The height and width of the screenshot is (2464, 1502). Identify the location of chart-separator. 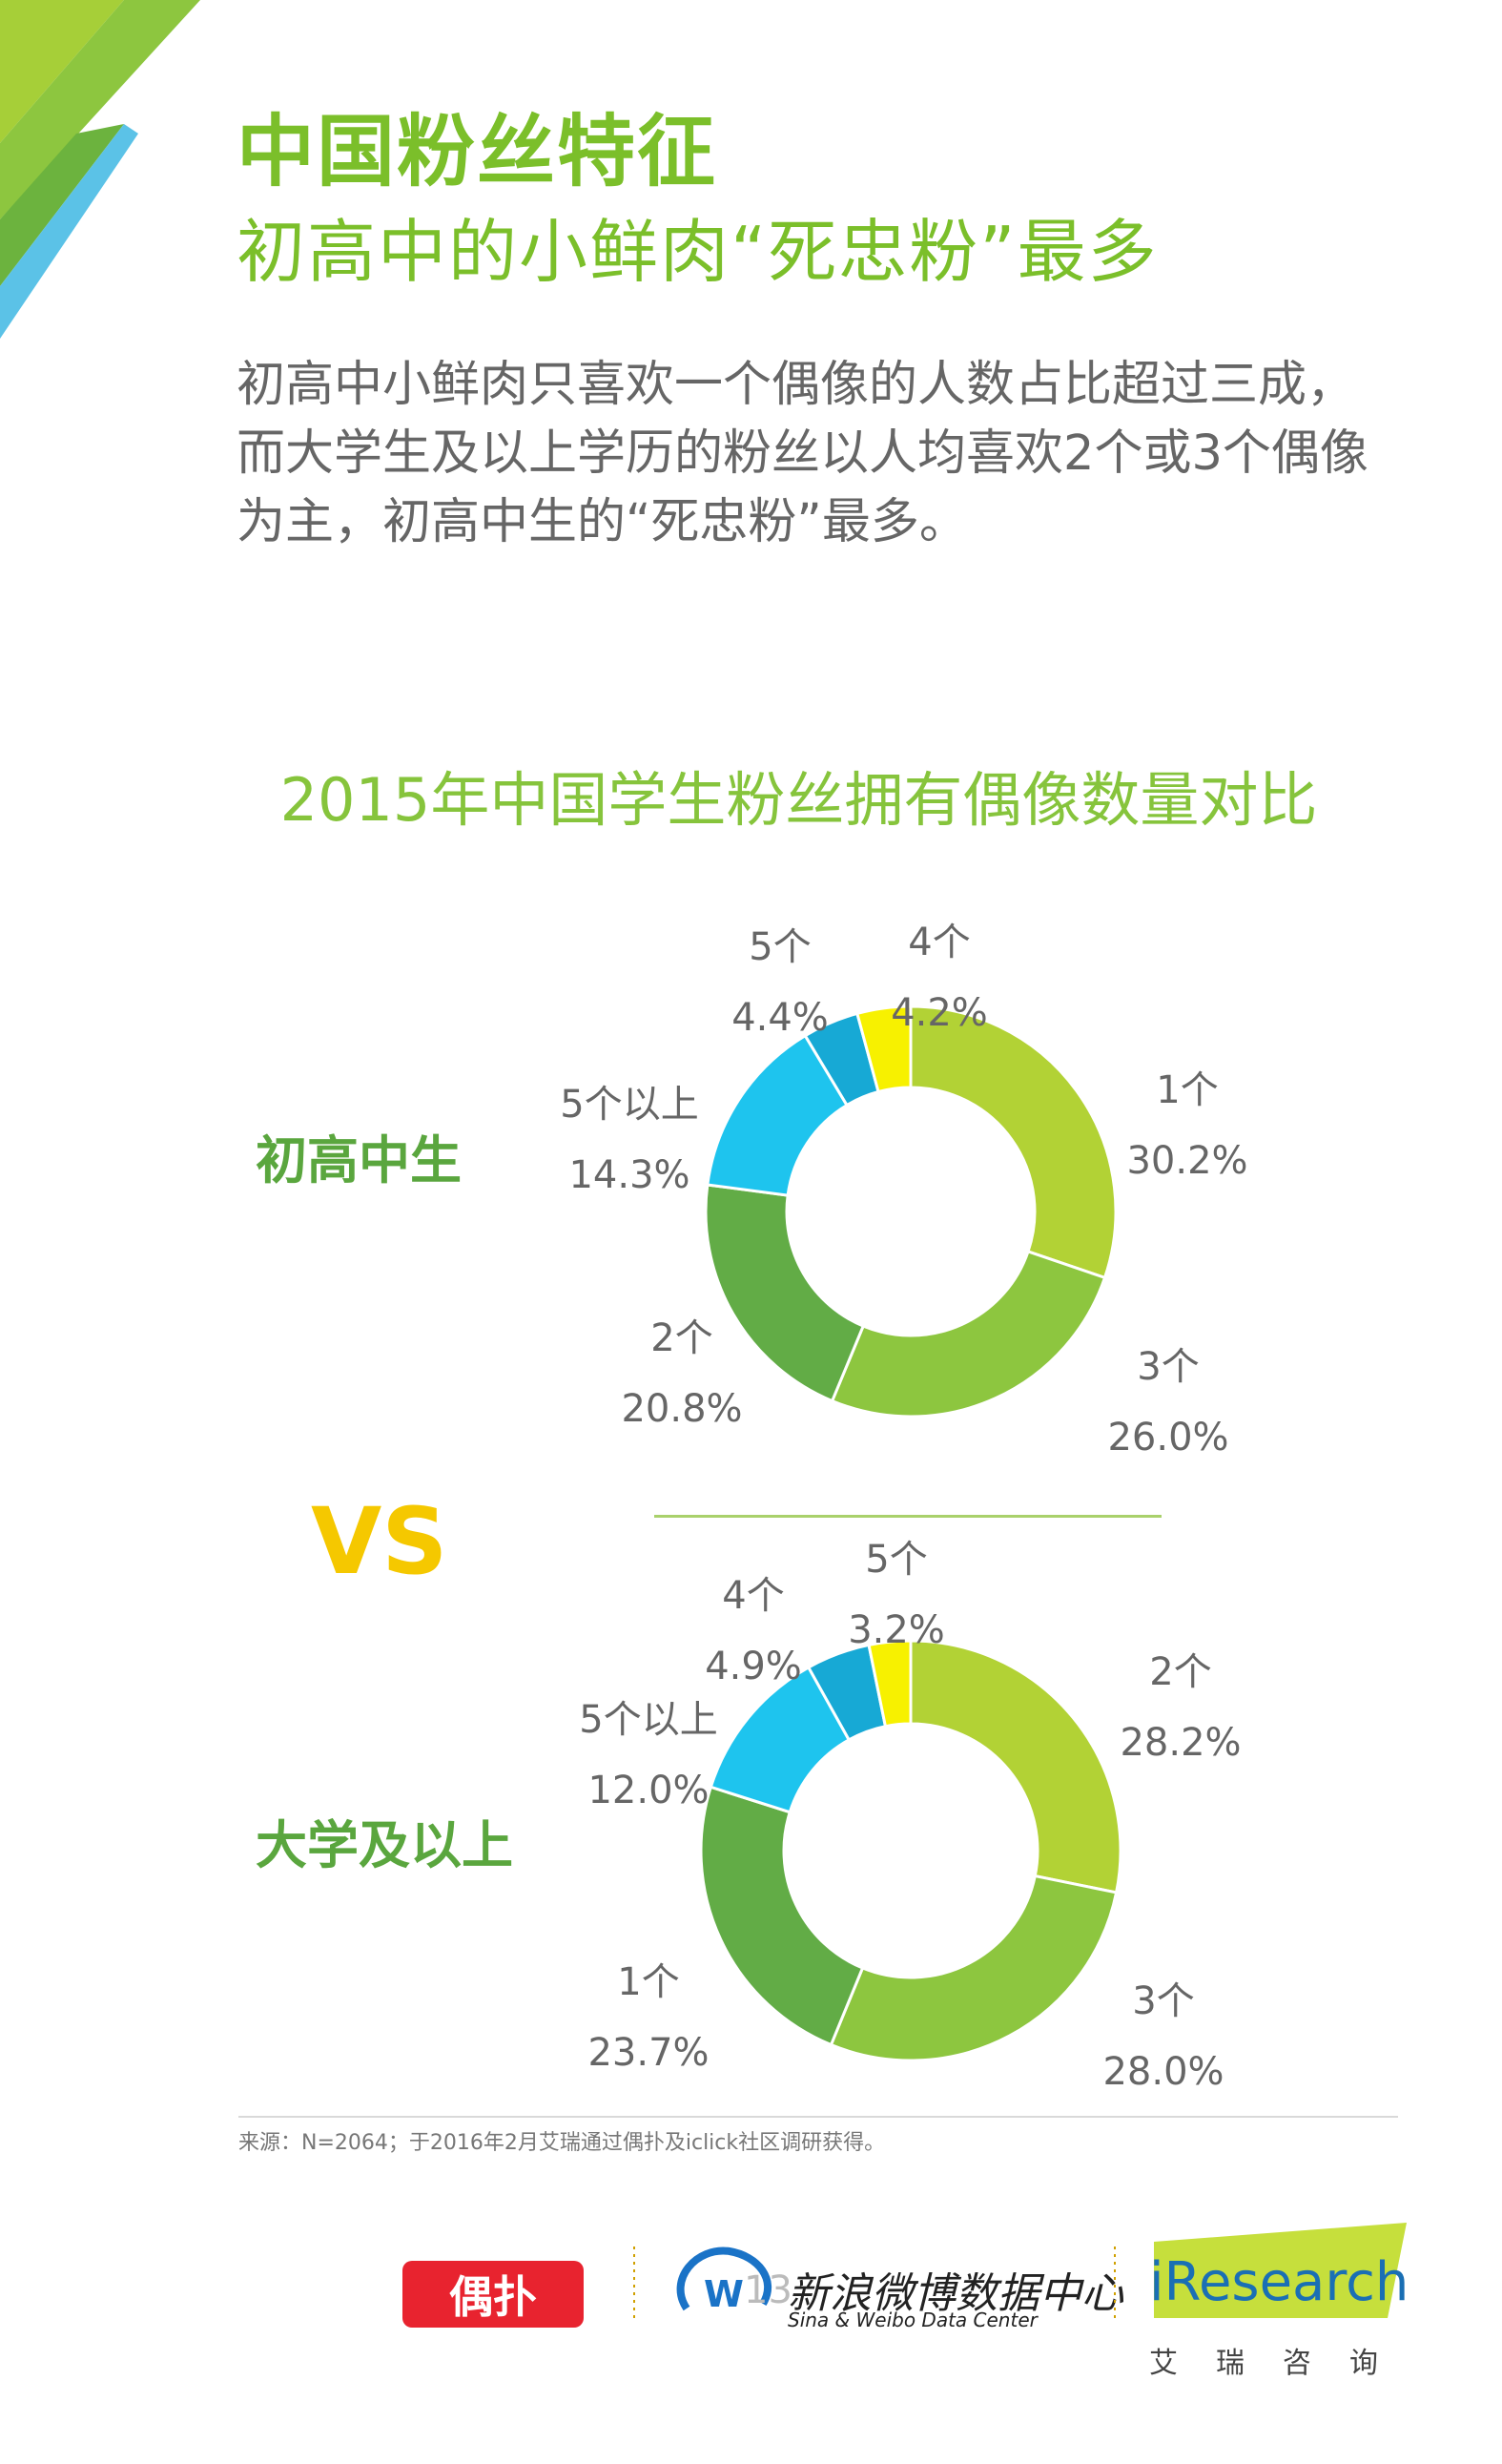
(908, 1516).